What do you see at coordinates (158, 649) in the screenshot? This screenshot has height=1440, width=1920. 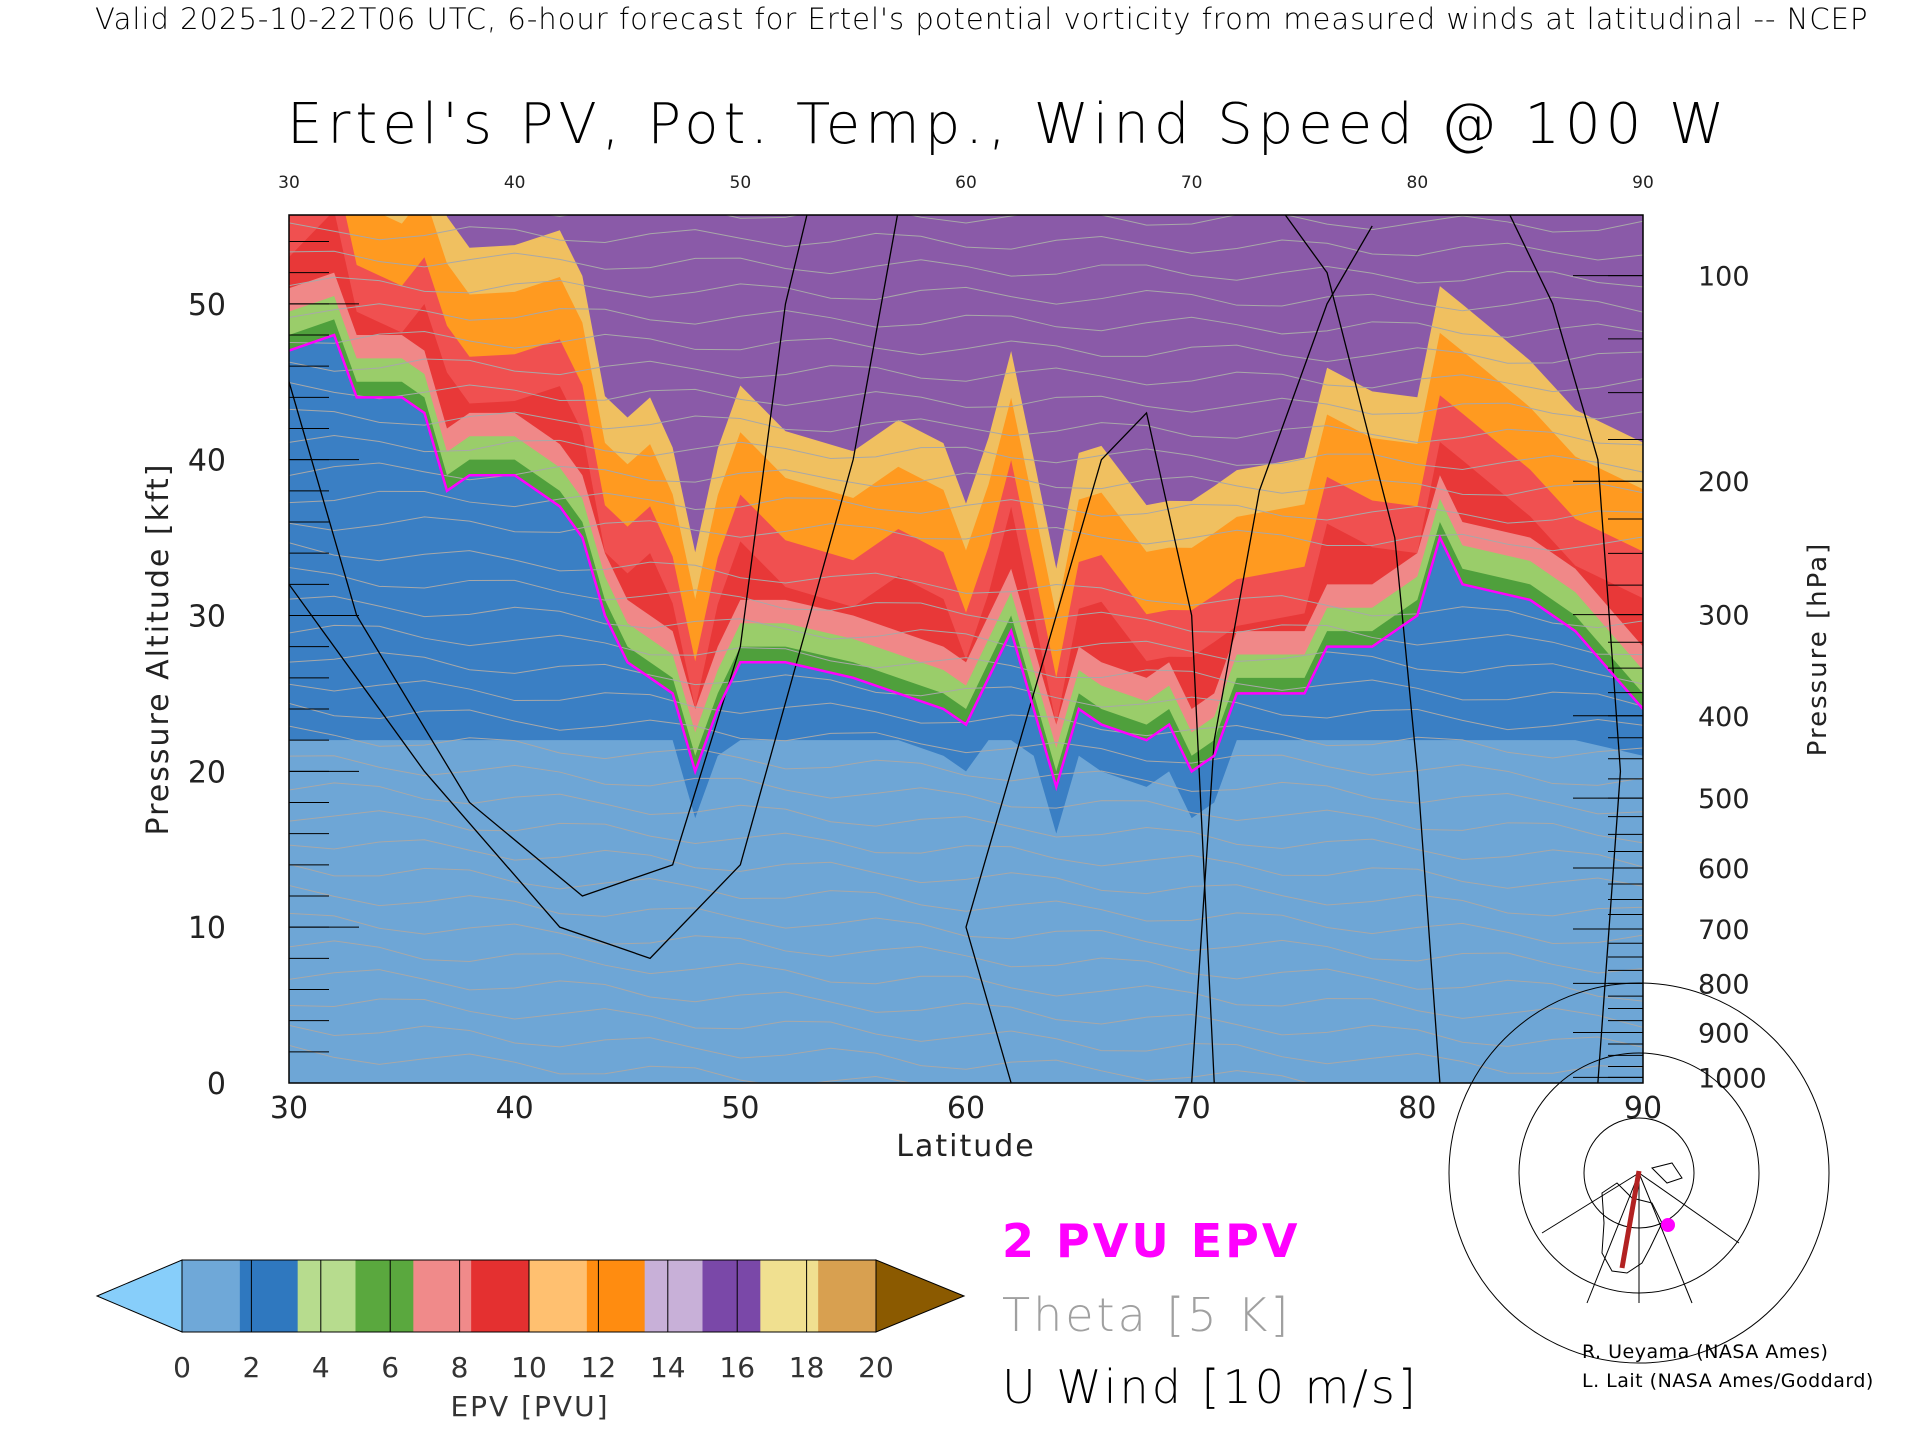 I see `y-axis-label-left: Pressure Altitude [kft]` at bounding box center [158, 649].